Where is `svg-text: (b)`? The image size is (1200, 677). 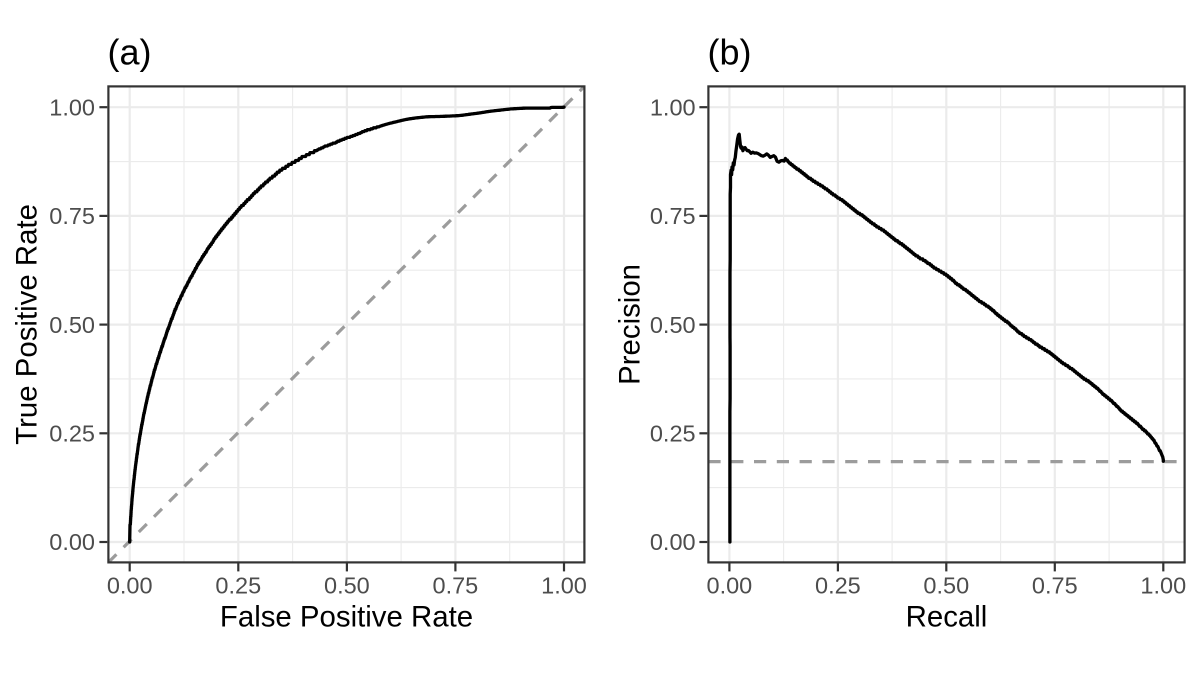
svg-text: (b) is located at coordinates (730, 52).